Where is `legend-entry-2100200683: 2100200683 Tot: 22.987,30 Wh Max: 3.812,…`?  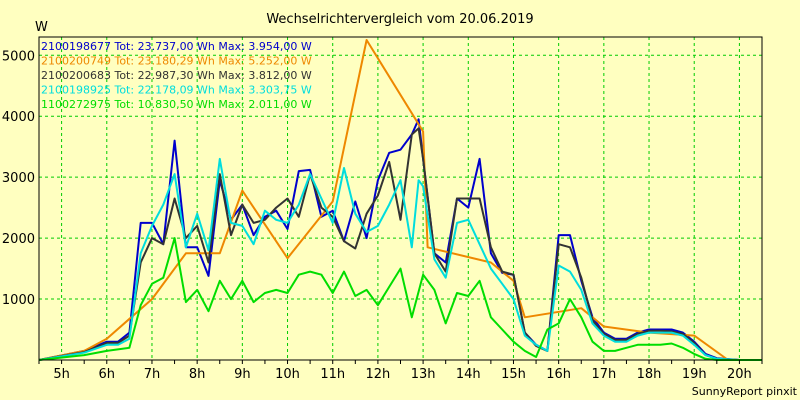
legend-entry-2100200683: 2100200683 Tot: 22.987,30 Wh Max: 3.812,… is located at coordinates (176, 75).